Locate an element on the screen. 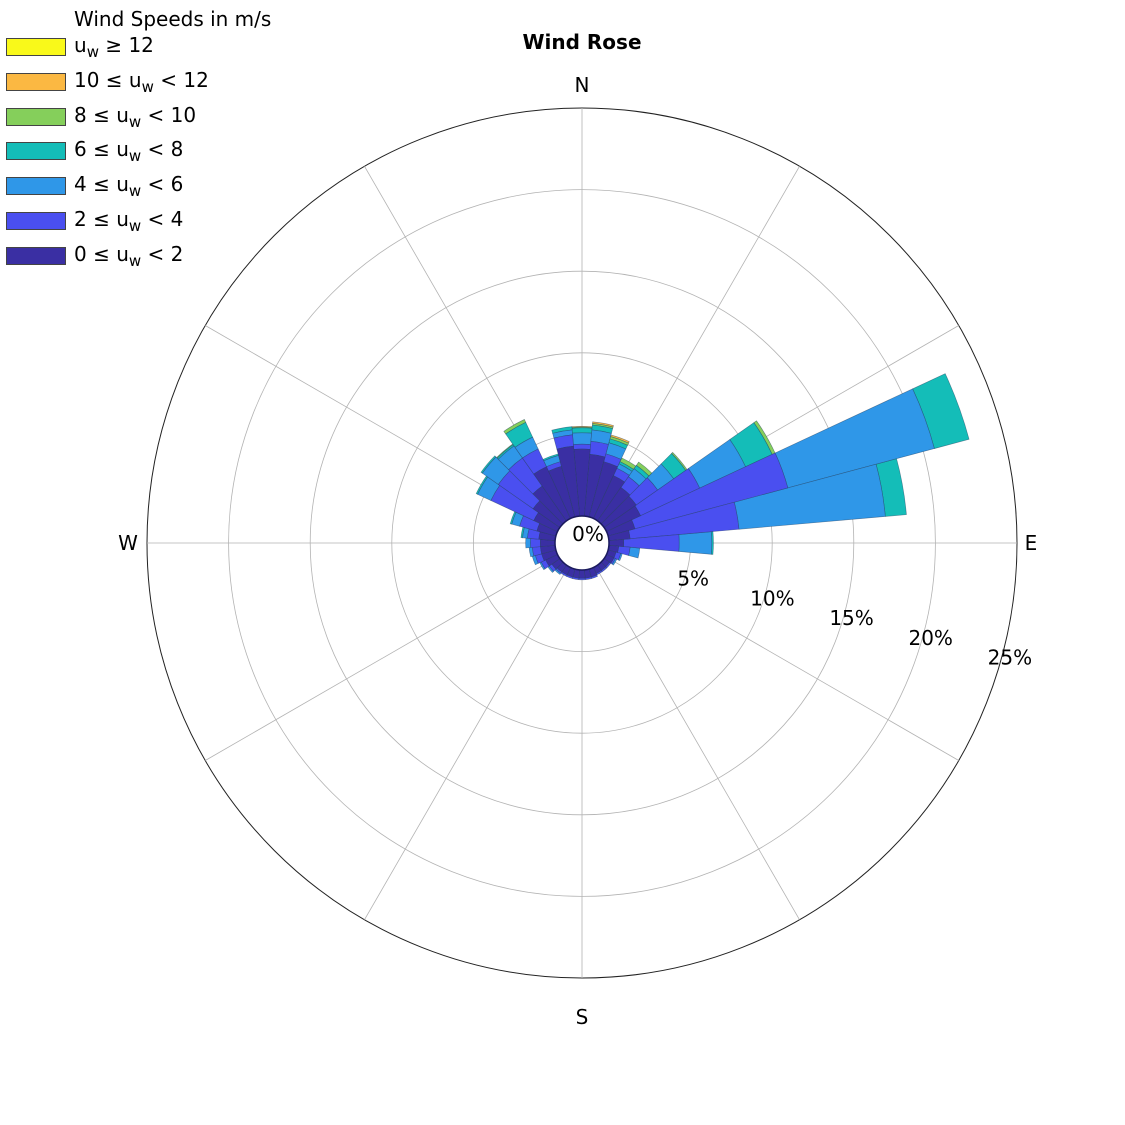 This screenshot has width=1125, height=1125. bar-dir180-bin0 is located at coordinates (582, 574).